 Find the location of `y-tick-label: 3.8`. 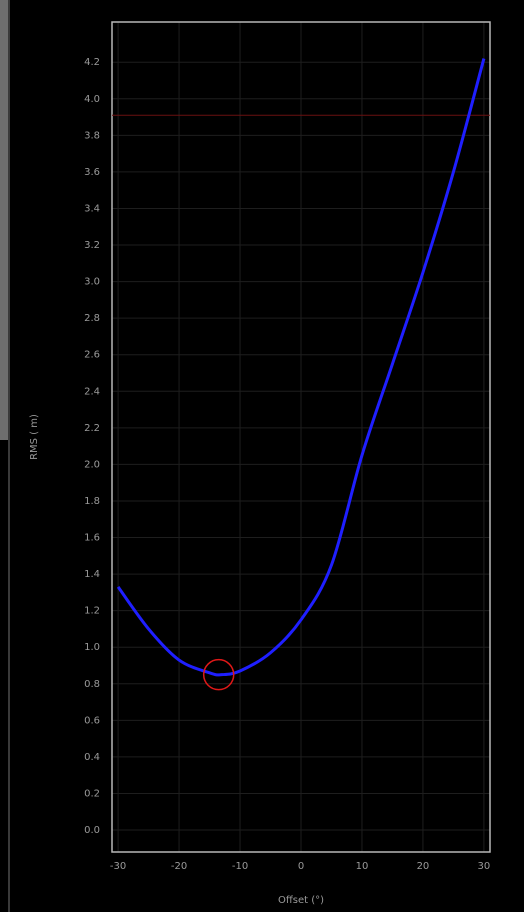

y-tick-label: 3.8 is located at coordinates (92, 135).